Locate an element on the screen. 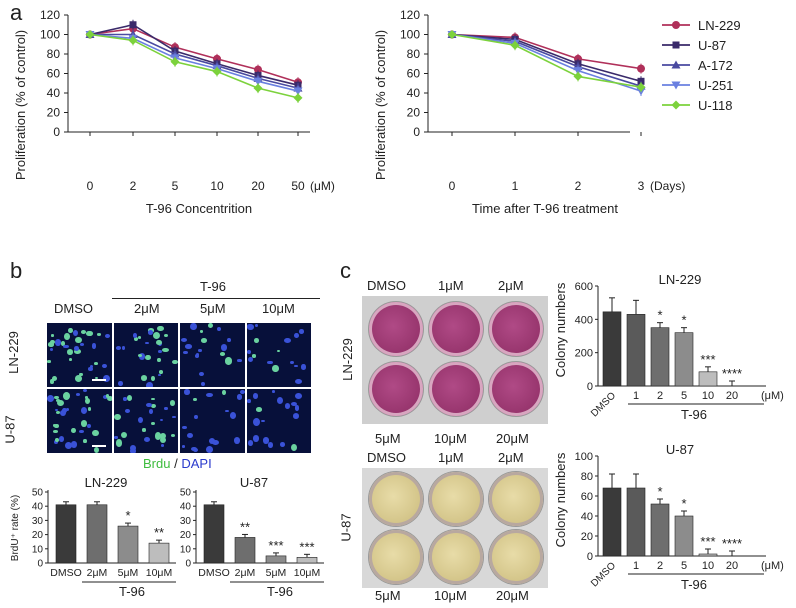 Image resolution: width=796 pixels, height=608 pixels. colony-ln229-significance: * is located at coordinates (659, 315).